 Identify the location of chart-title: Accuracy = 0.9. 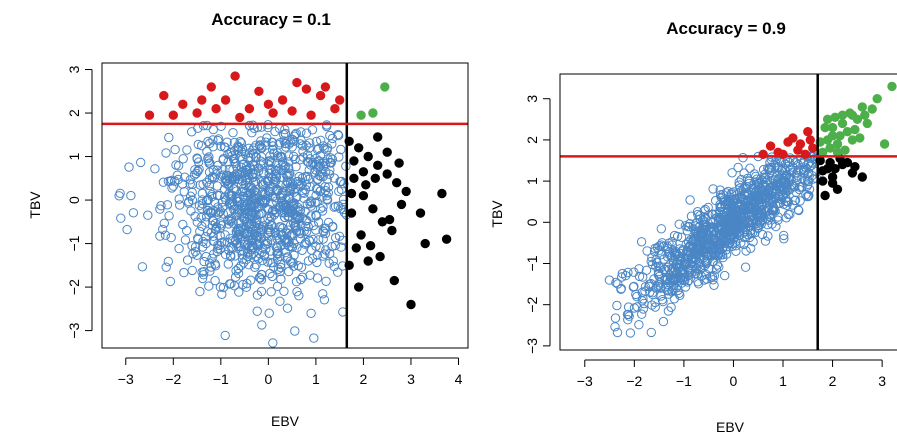
(726, 28).